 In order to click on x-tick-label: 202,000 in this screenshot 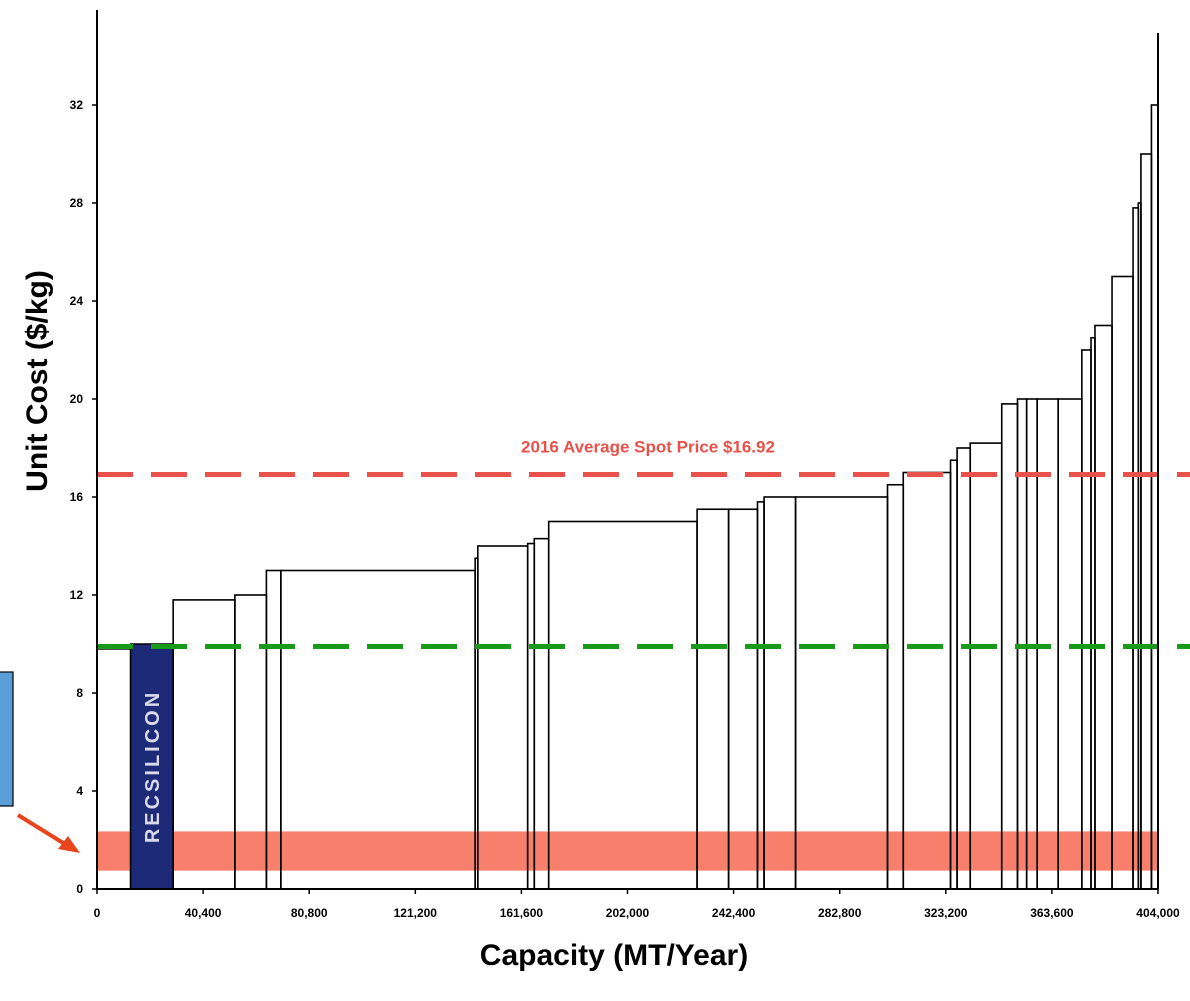, I will do `click(628, 913)`.